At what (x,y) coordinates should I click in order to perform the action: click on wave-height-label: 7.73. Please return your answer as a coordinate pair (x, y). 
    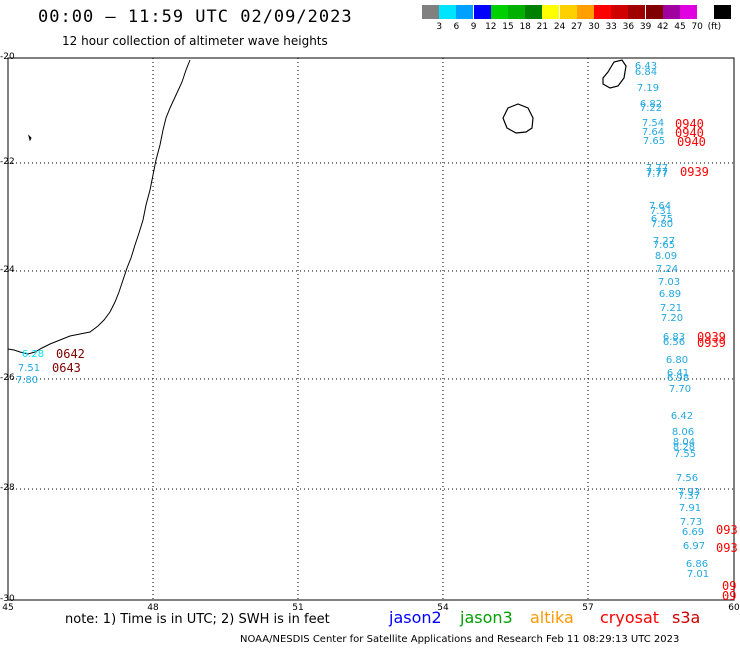
    Looking at the image, I should click on (691, 522).